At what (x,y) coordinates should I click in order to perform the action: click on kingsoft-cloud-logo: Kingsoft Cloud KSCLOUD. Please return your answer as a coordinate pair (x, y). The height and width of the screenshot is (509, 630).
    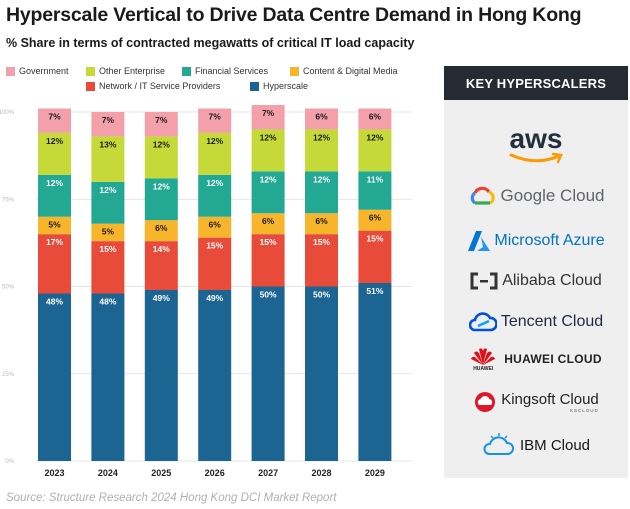
    Looking at the image, I should click on (536, 402).